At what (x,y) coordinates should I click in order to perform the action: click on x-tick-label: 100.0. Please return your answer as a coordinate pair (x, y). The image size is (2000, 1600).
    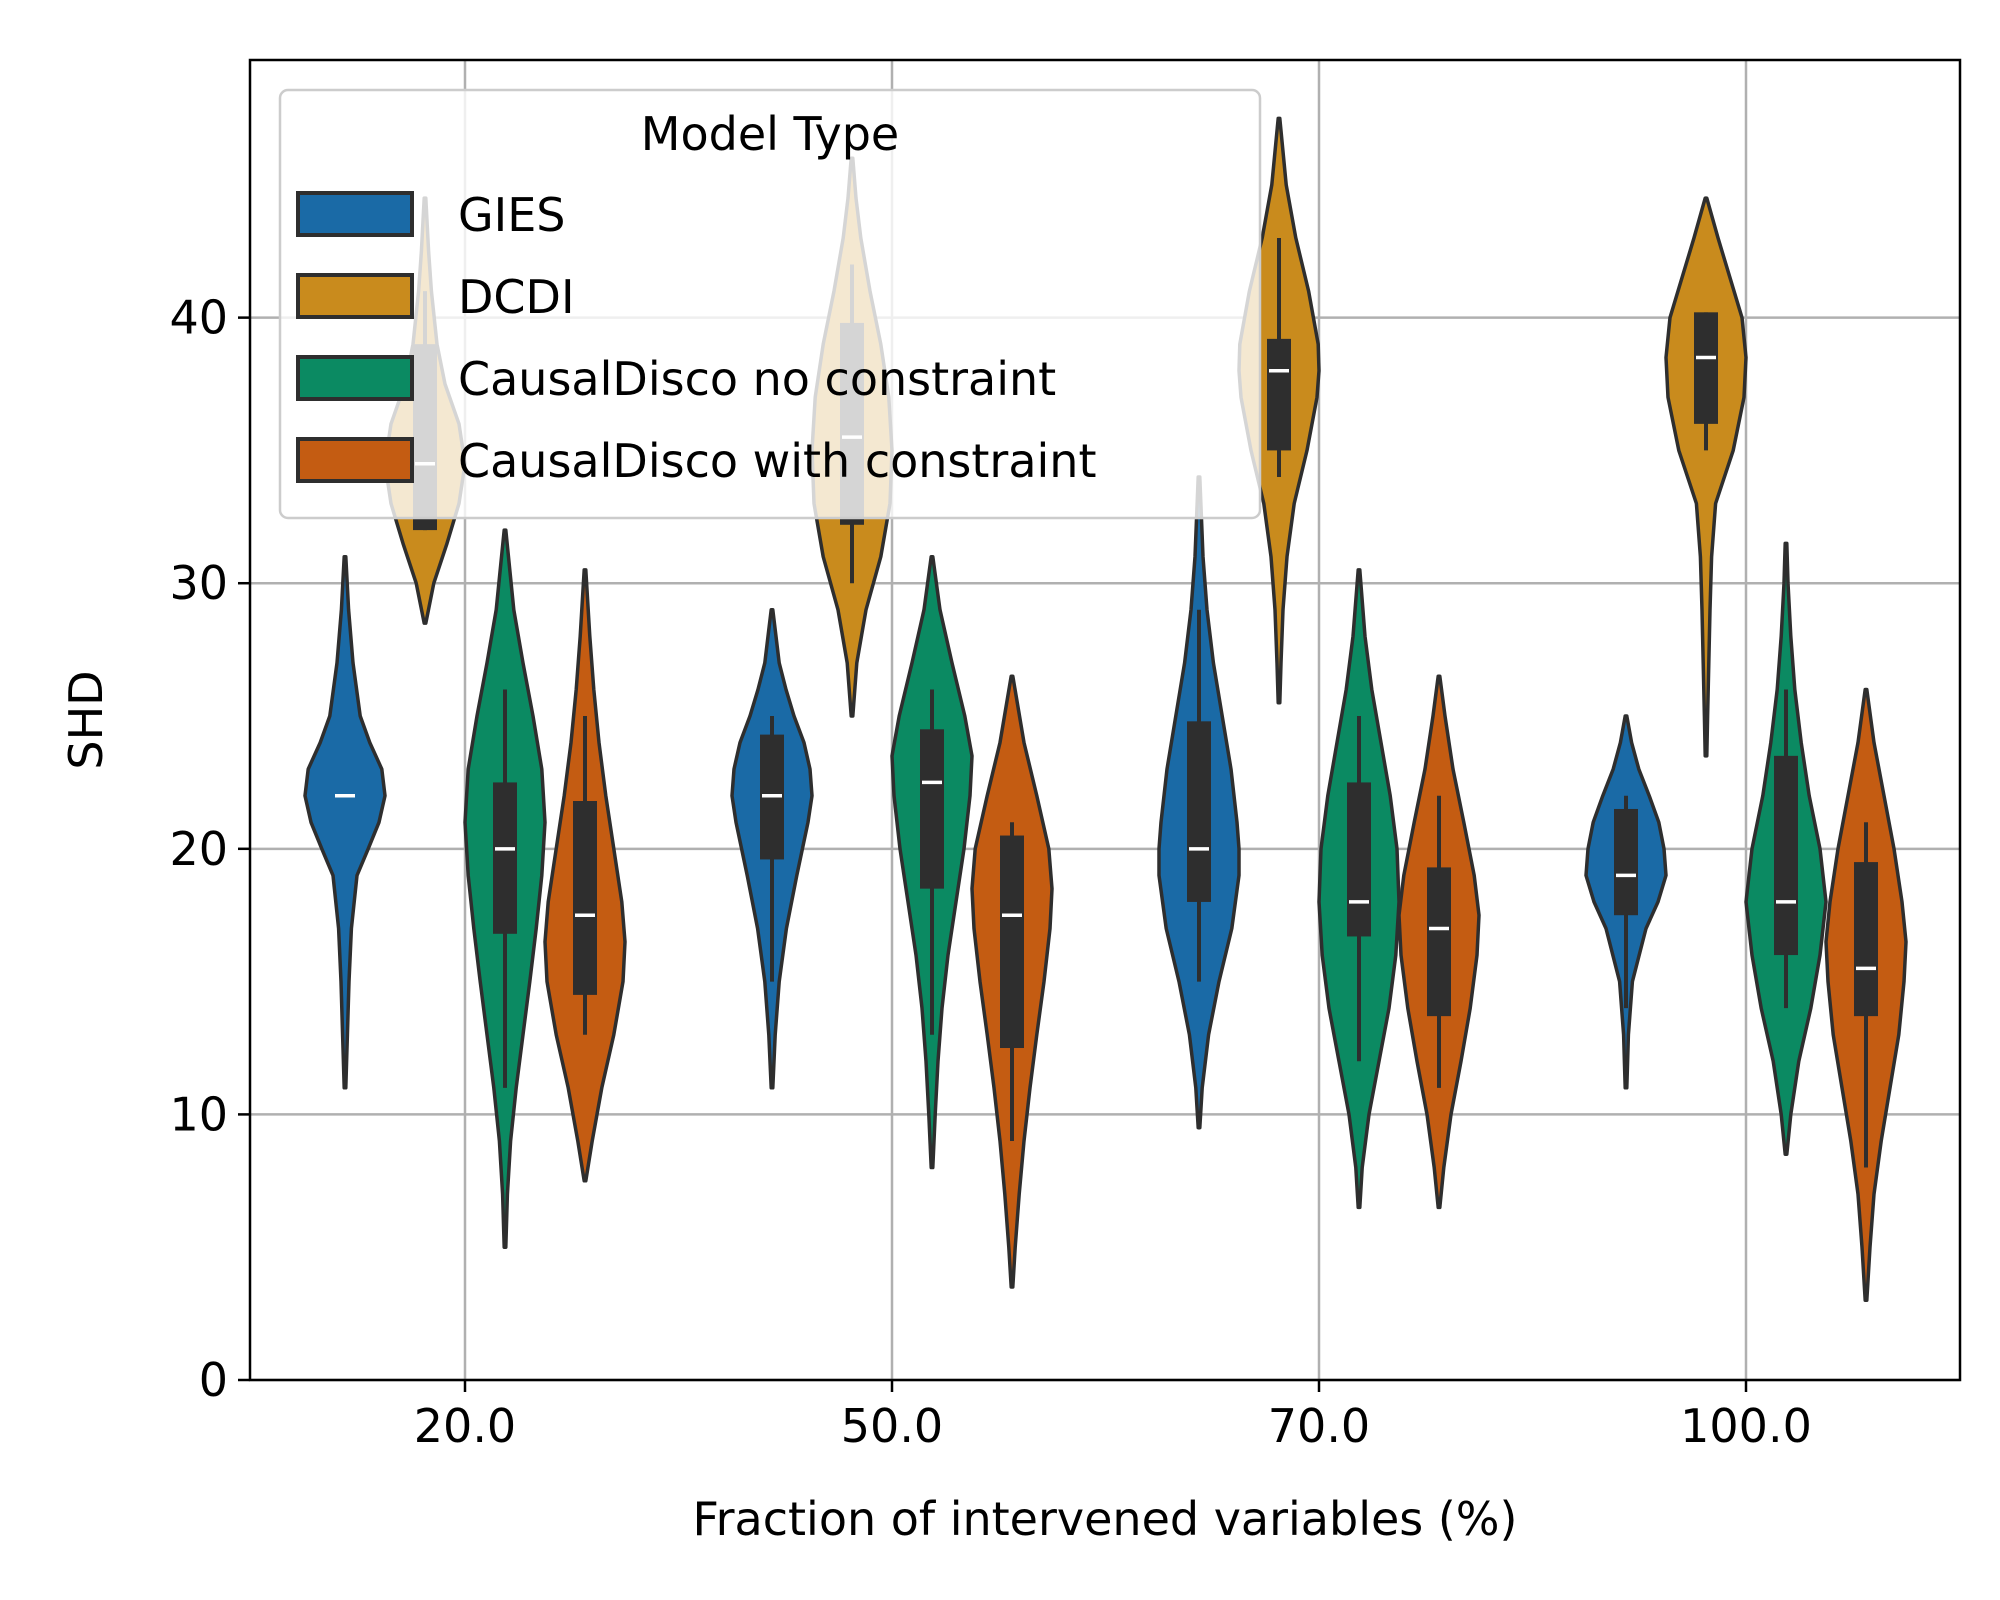
    Looking at the image, I should click on (1746, 1426).